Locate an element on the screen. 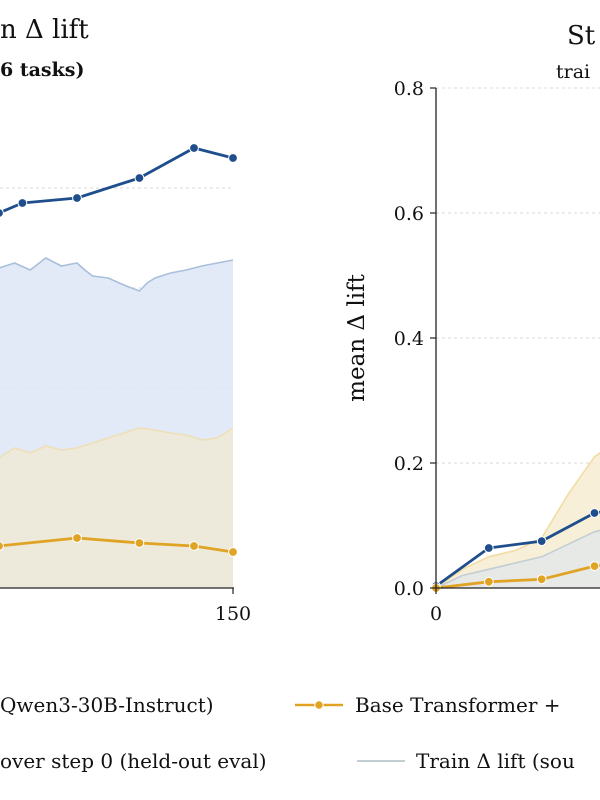 Image resolution: width=600 pixels, height=800 pixels. left-x-ticks: 150 is located at coordinates (233, 606).